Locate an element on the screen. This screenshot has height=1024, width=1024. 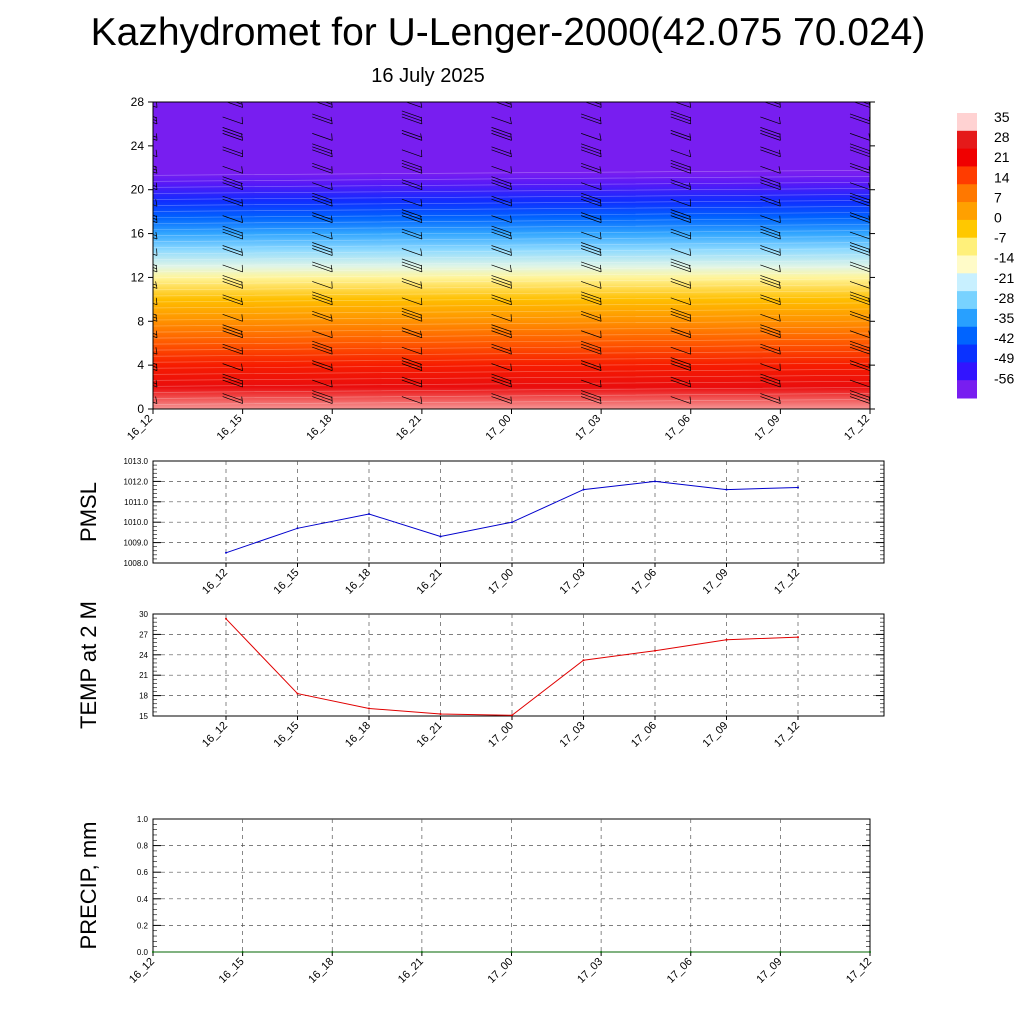
y-tick-label: 21 is located at coordinates (143, 675).